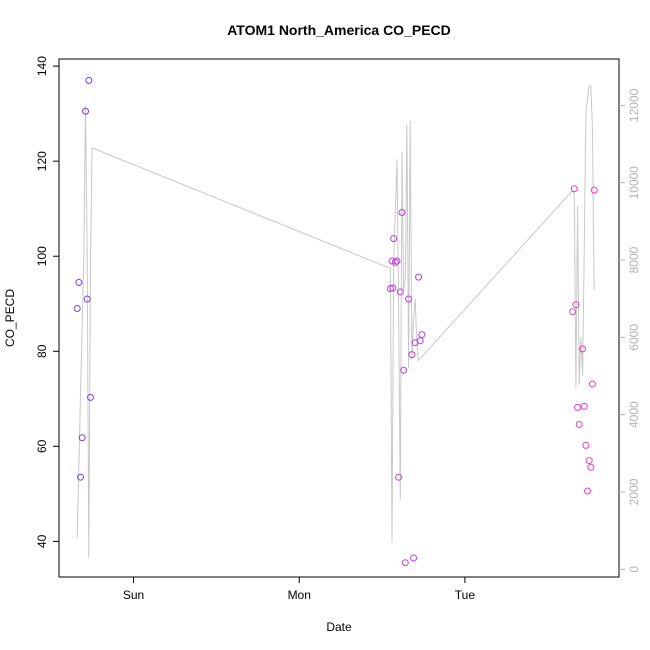 This screenshot has height=650, width=650. Describe the element at coordinates (634, 259) in the screenshot. I see `y2-tick-label: 8000` at that location.